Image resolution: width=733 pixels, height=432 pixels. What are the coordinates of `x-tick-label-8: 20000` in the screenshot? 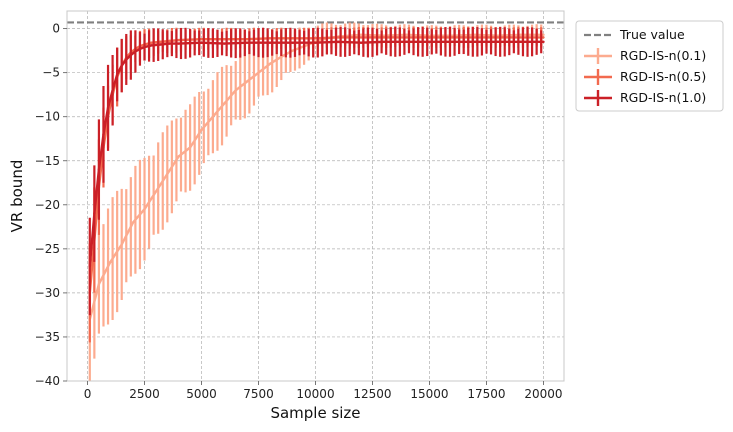 It's located at (543, 394).